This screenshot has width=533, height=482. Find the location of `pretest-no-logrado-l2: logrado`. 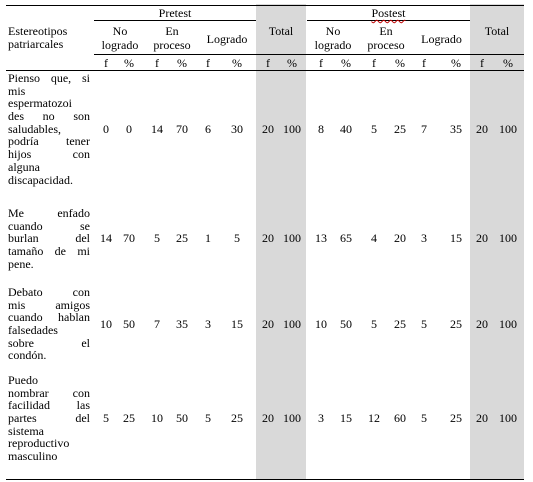

pretest-no-logrado-l2: logrado is located at coordinates (120, 45).